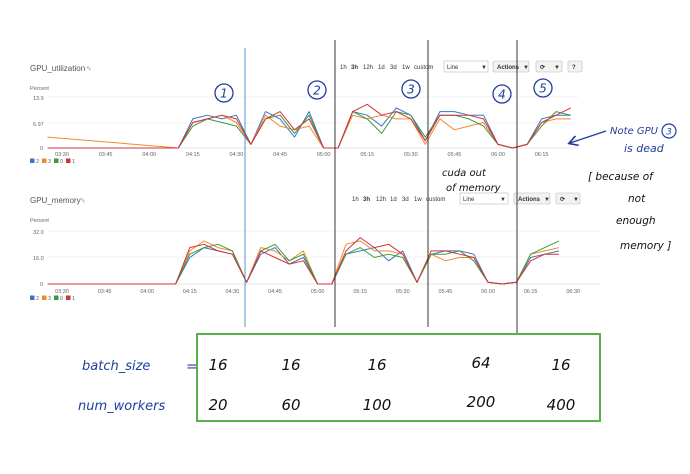  Describe the element at coordinates (560, 365) in the screenshot. I see `table-cell: 16` at that location.